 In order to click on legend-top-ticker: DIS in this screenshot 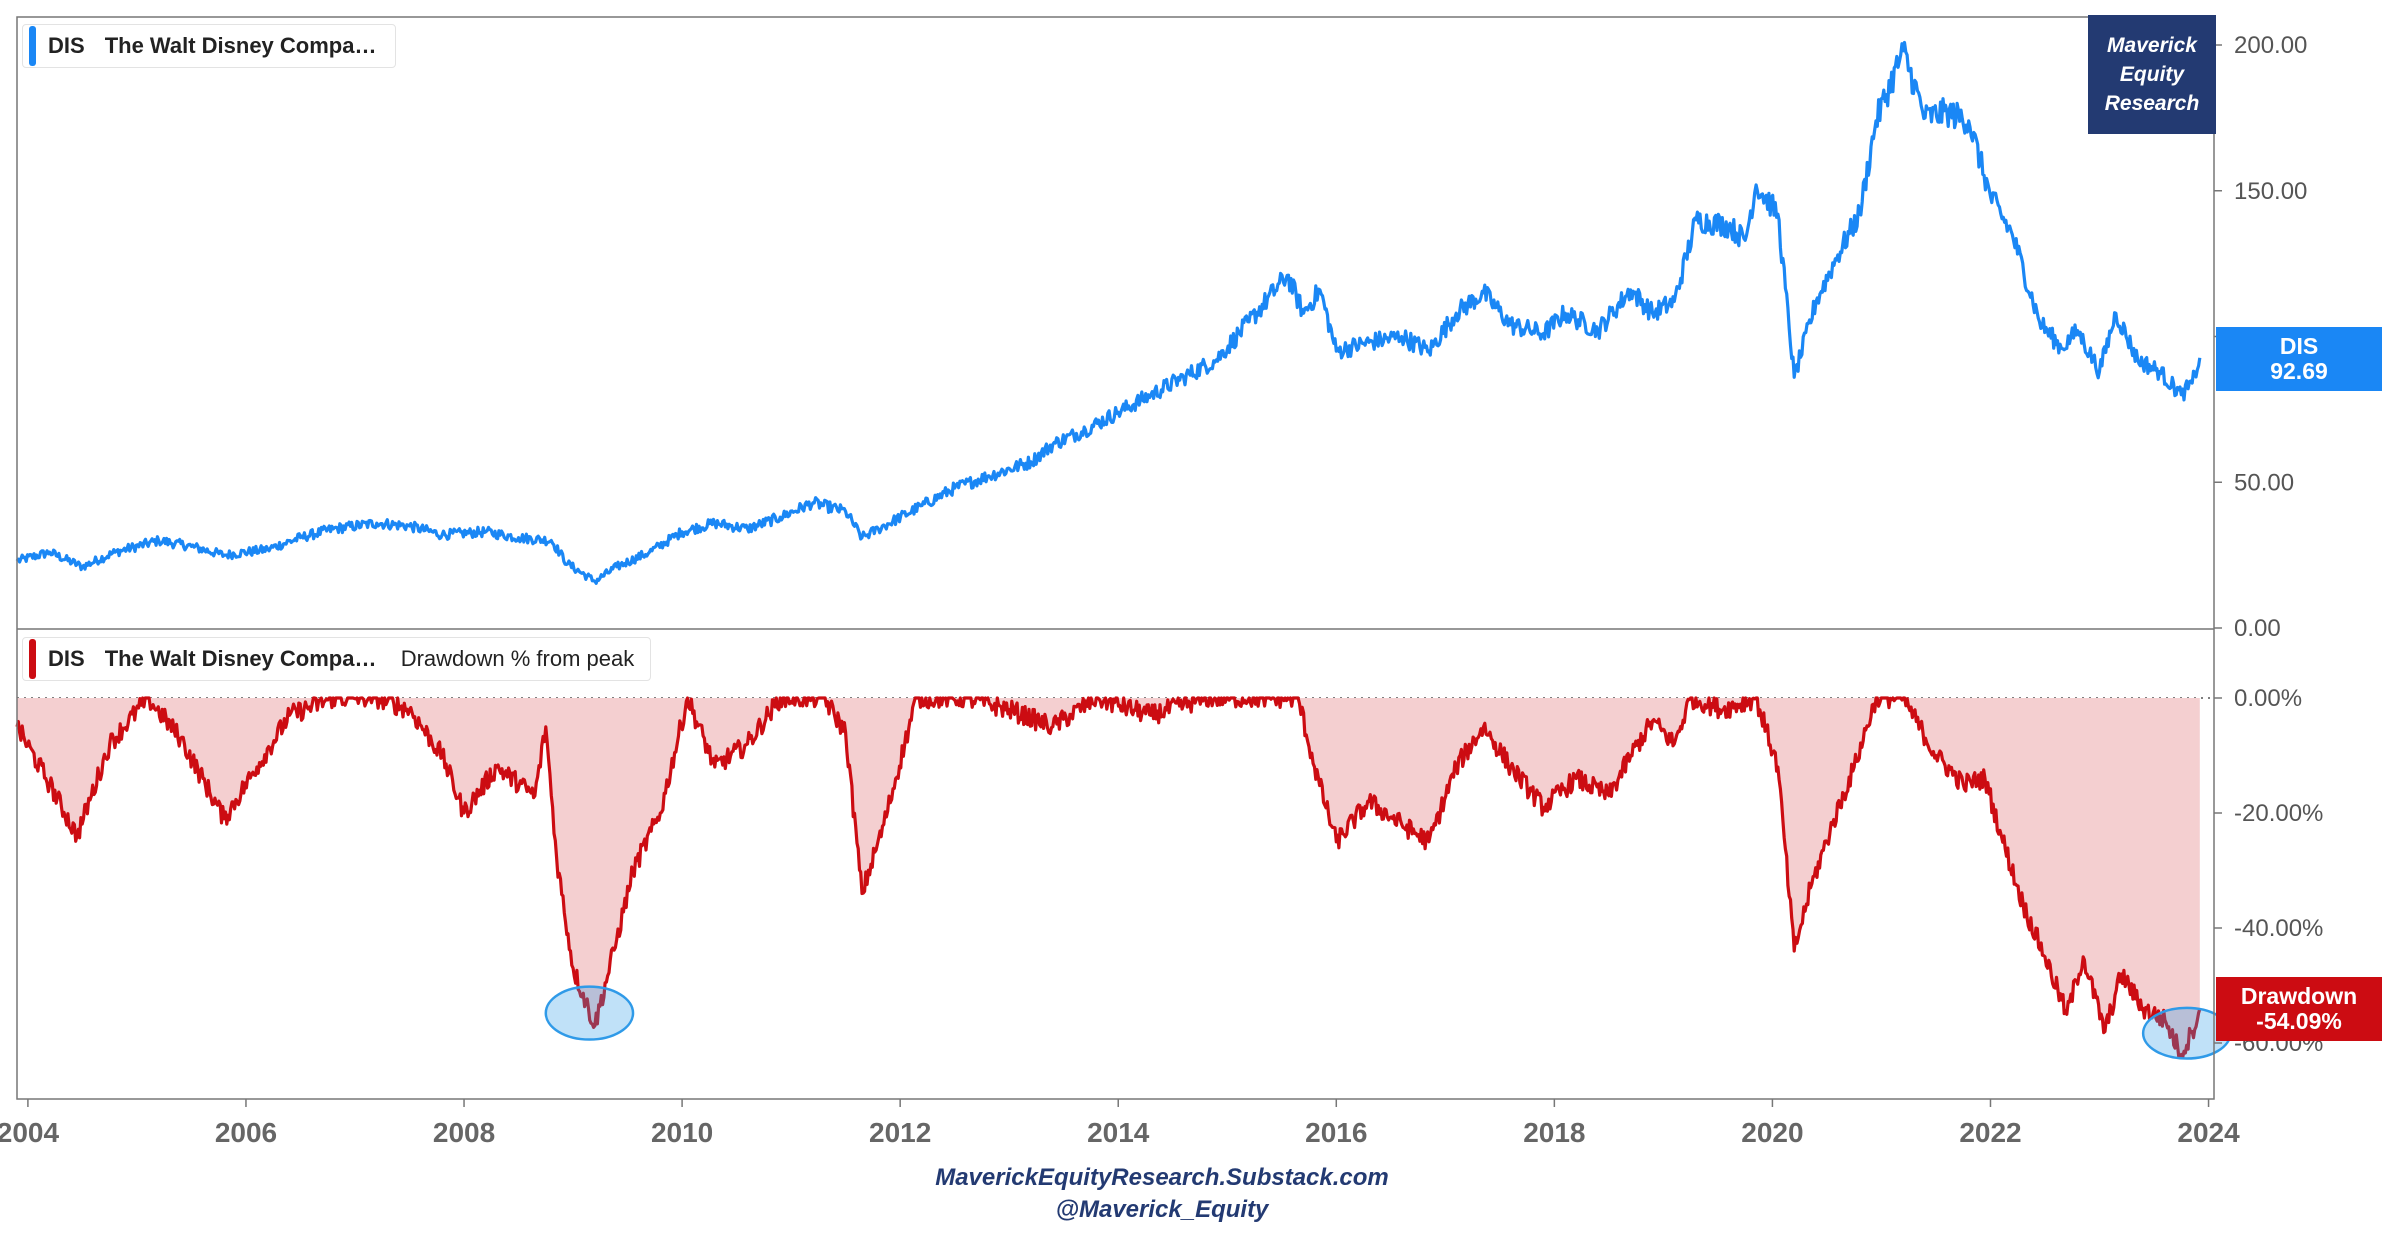, I will do `click(66, 45)`.